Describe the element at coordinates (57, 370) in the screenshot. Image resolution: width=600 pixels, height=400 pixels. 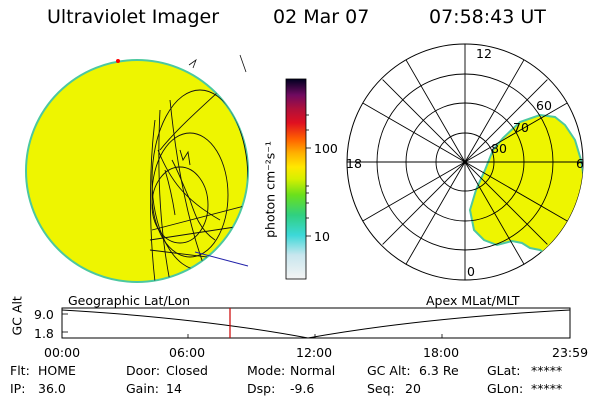
I see `flt-value: HOME` at that location.